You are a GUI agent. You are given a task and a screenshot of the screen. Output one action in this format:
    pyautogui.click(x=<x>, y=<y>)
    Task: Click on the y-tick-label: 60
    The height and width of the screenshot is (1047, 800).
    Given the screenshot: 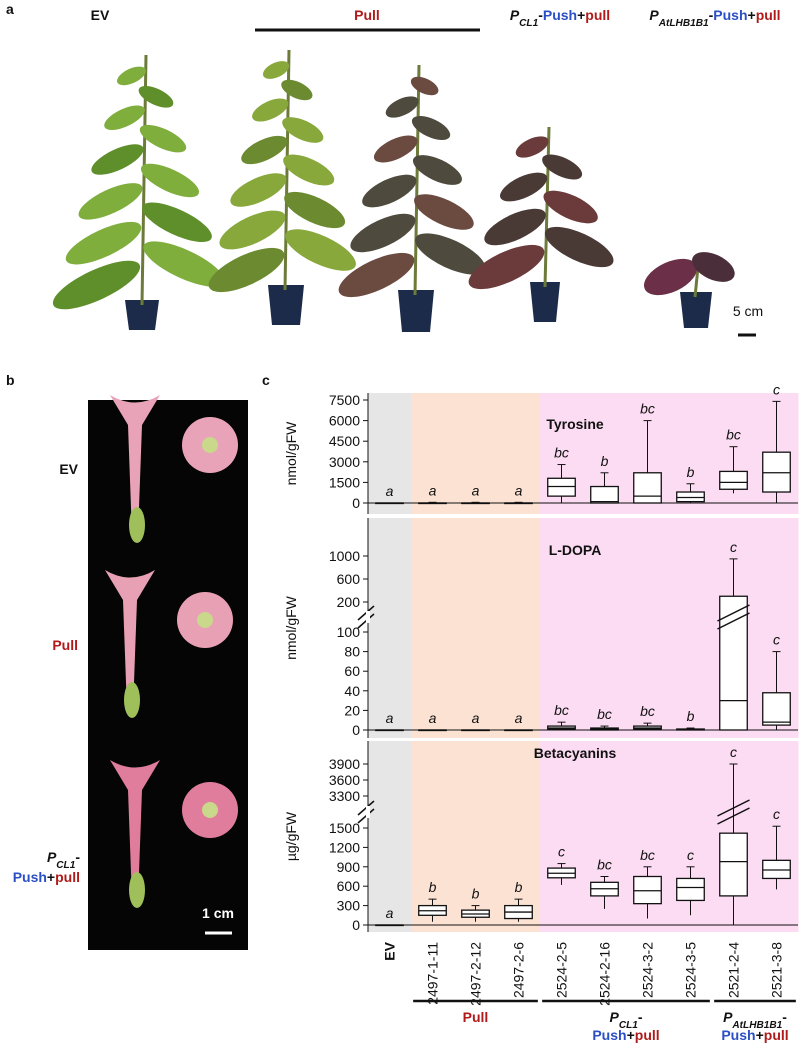 What is the action you would take?
    pyautogui.click(x=352, y=671)
    